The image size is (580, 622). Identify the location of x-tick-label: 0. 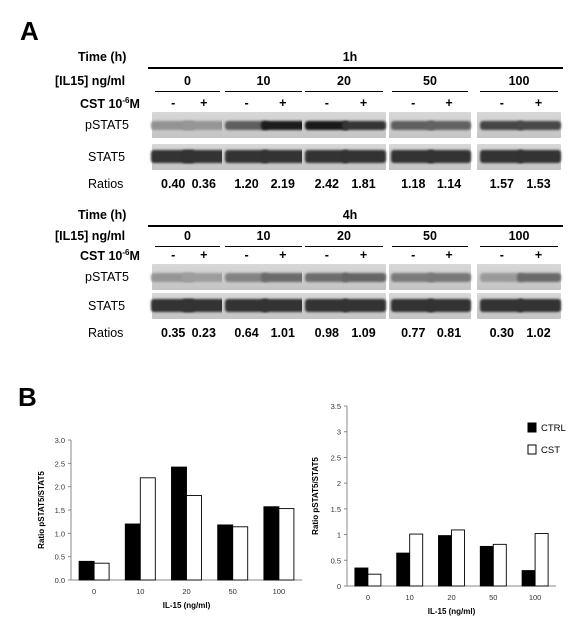
(368, 597).